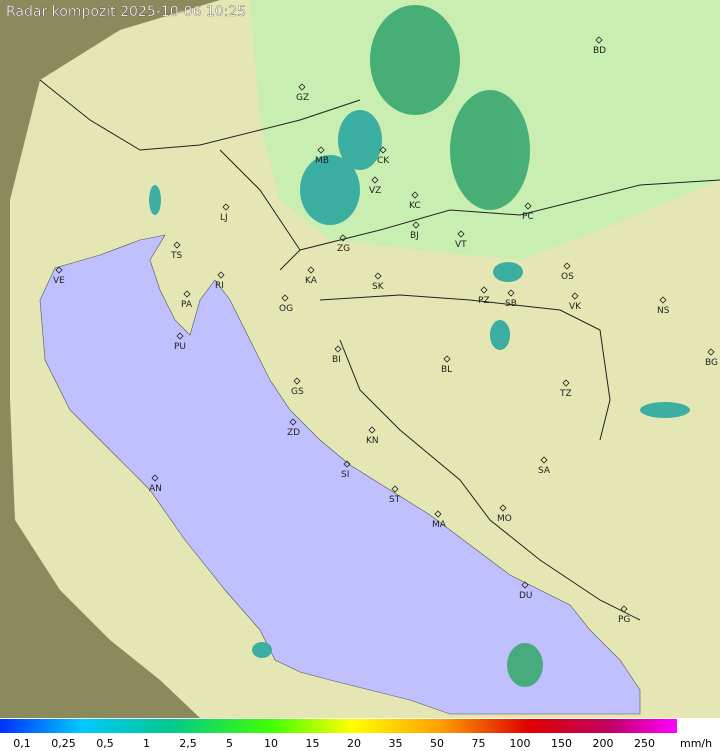 The height and width of the screenshot is (751, 720). Describe the element at coordinates (624, 620) in the screenshot. I see `city-label: PG` at that location.